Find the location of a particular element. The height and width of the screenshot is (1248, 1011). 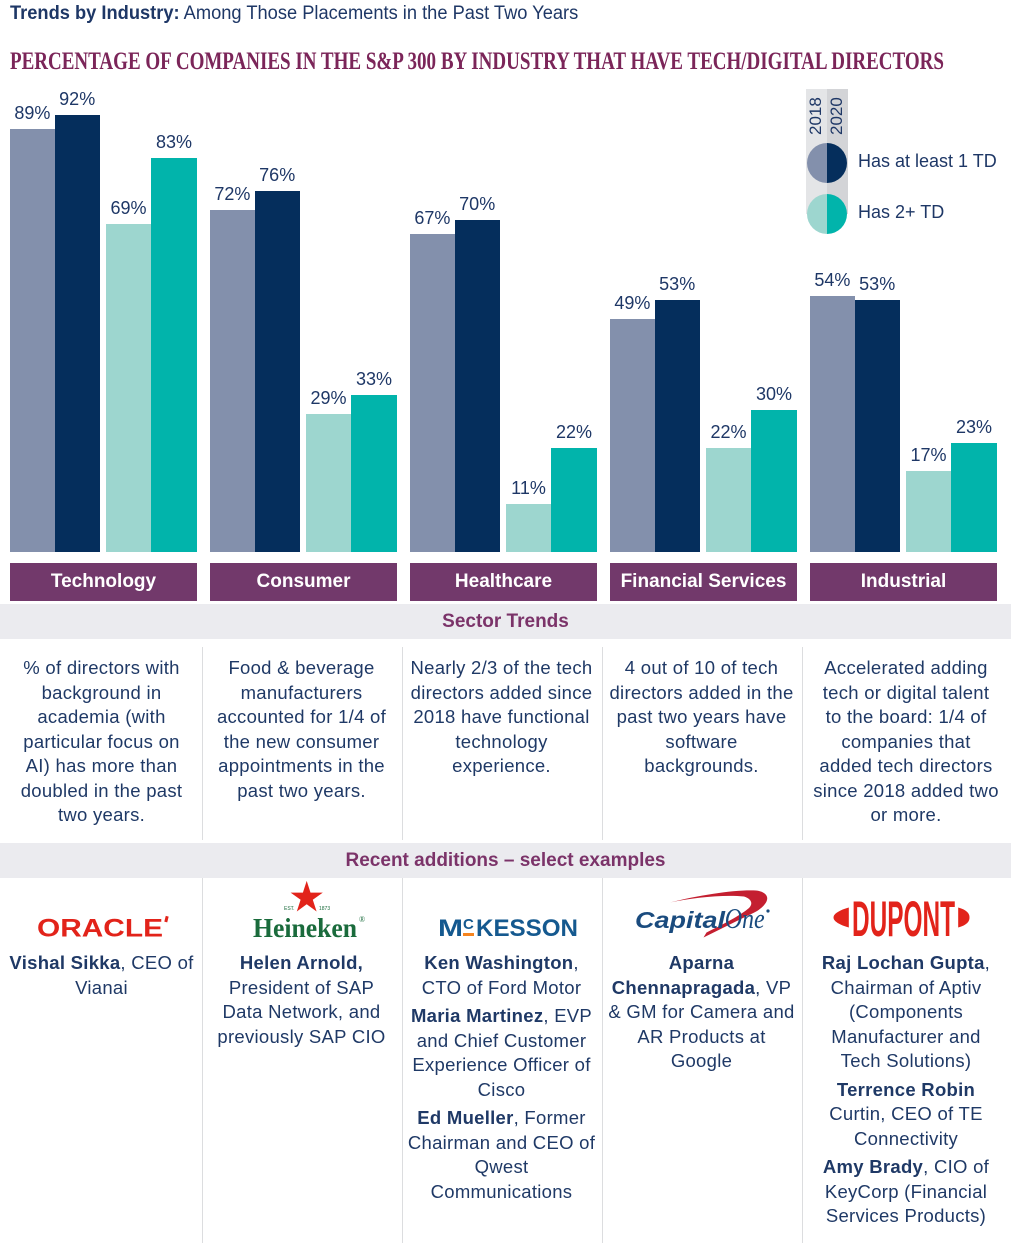

svg-text: Heineken is located at coordinates (305, 926).